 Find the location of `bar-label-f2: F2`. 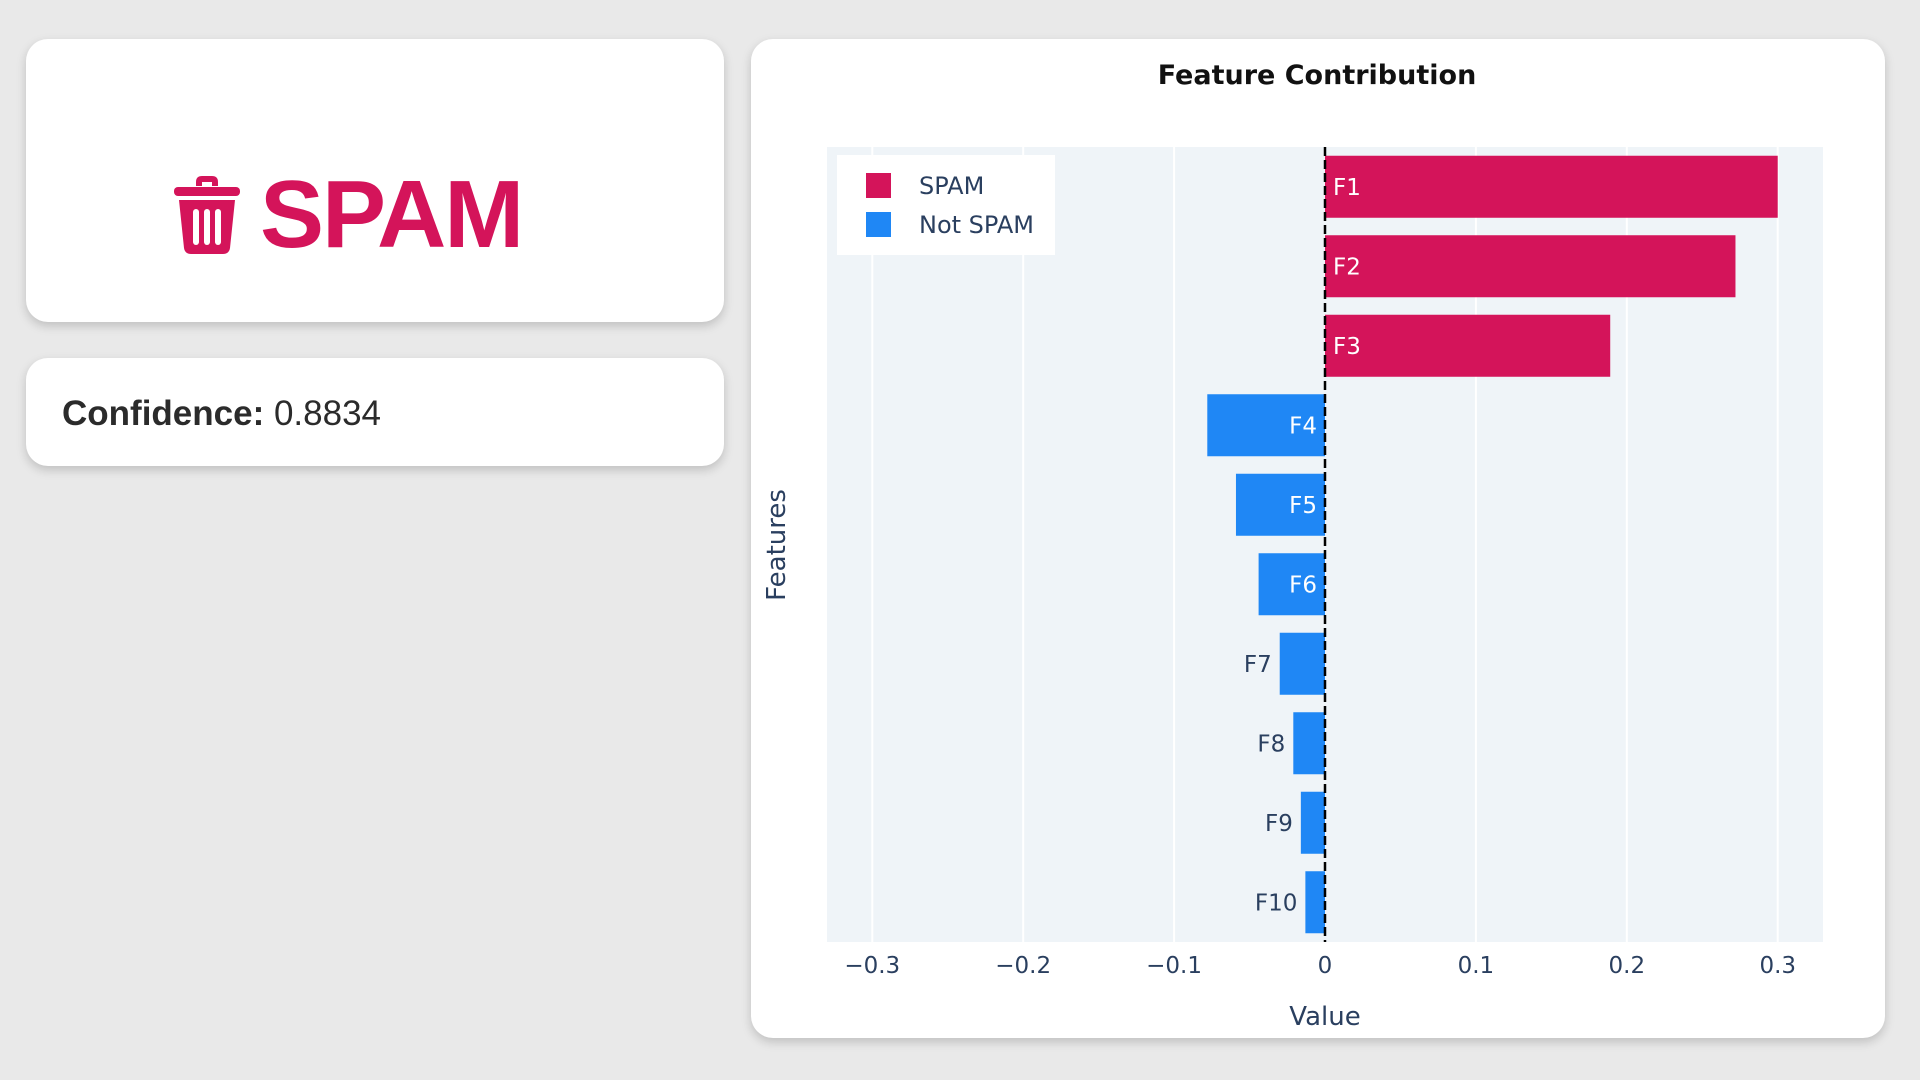

bar-label-f2: F2 is located at coordinates (1347, 267).